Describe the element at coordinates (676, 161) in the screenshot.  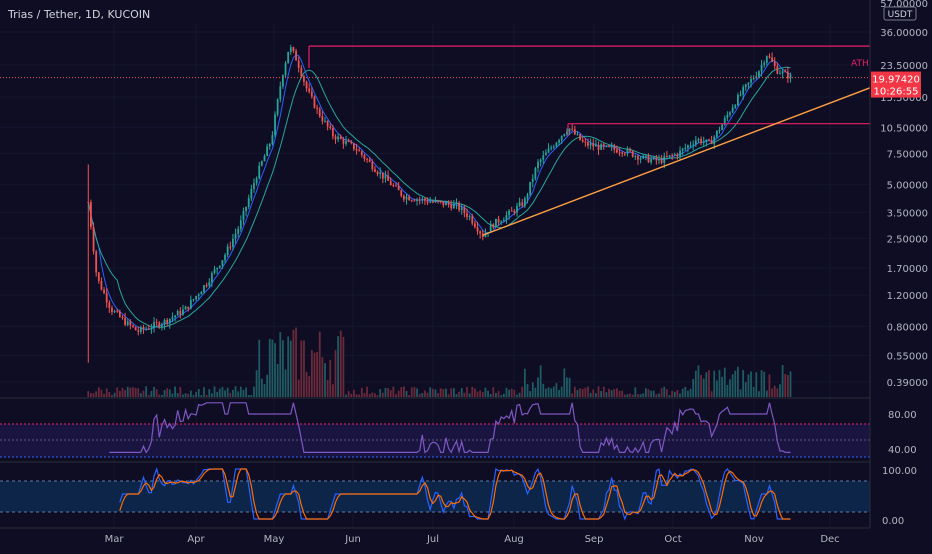
I see `ascending-trendline` at that location.